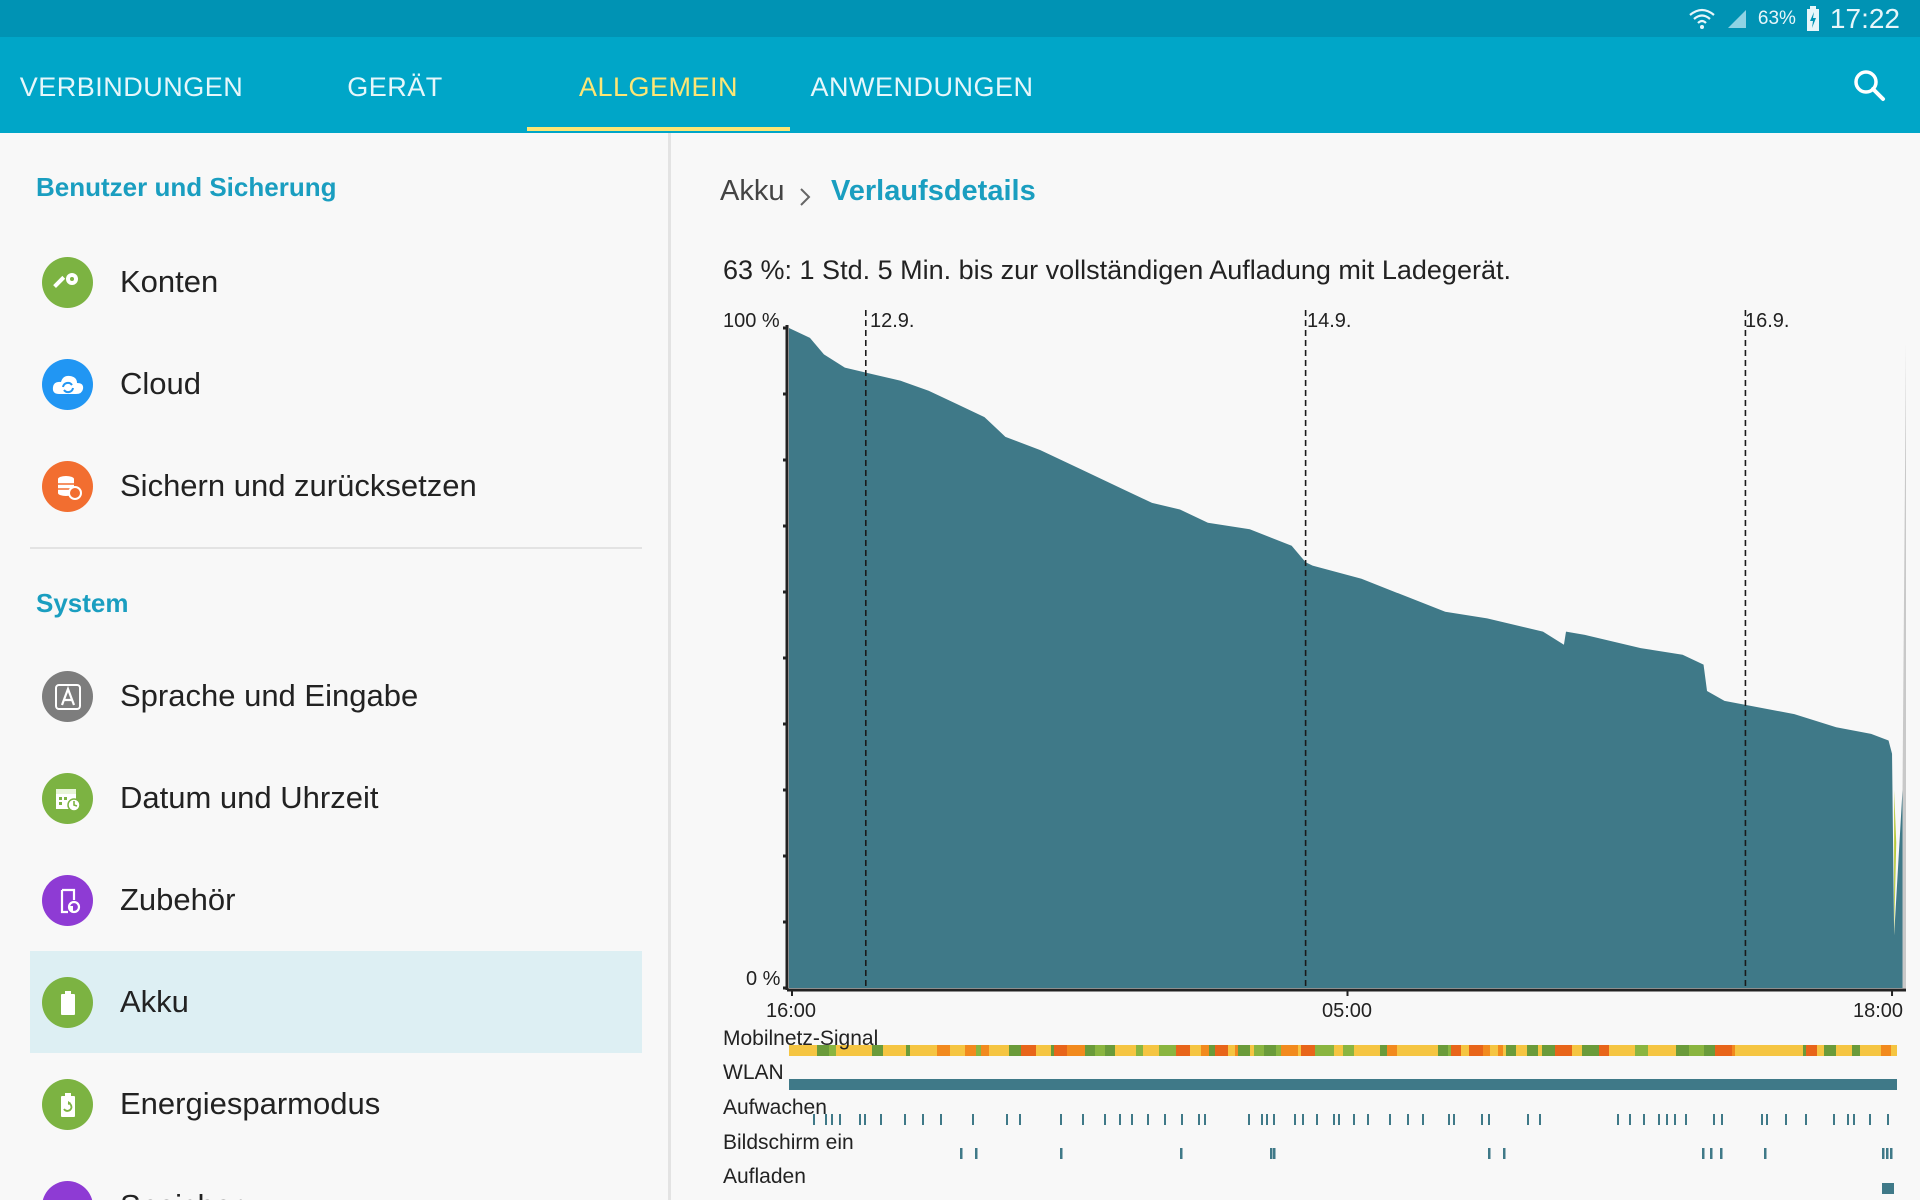  I want to click on sidebar-item-zubehoer: Zubehör, so click(336, 900).